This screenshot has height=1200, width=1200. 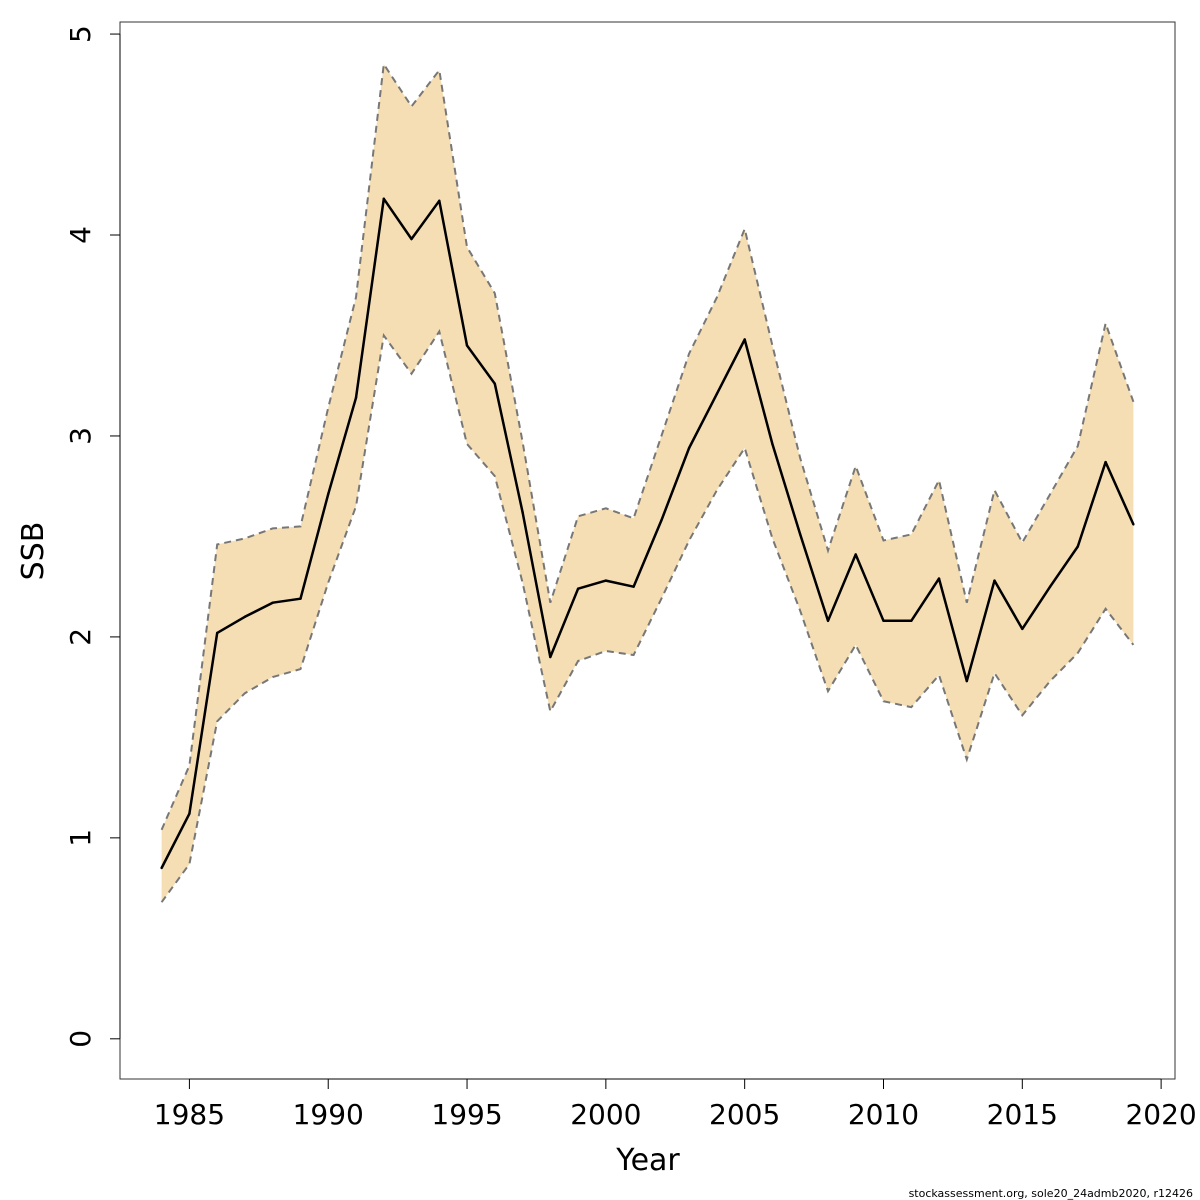 I want to click on y-tick-label: 2, so click(x=80, y=637).